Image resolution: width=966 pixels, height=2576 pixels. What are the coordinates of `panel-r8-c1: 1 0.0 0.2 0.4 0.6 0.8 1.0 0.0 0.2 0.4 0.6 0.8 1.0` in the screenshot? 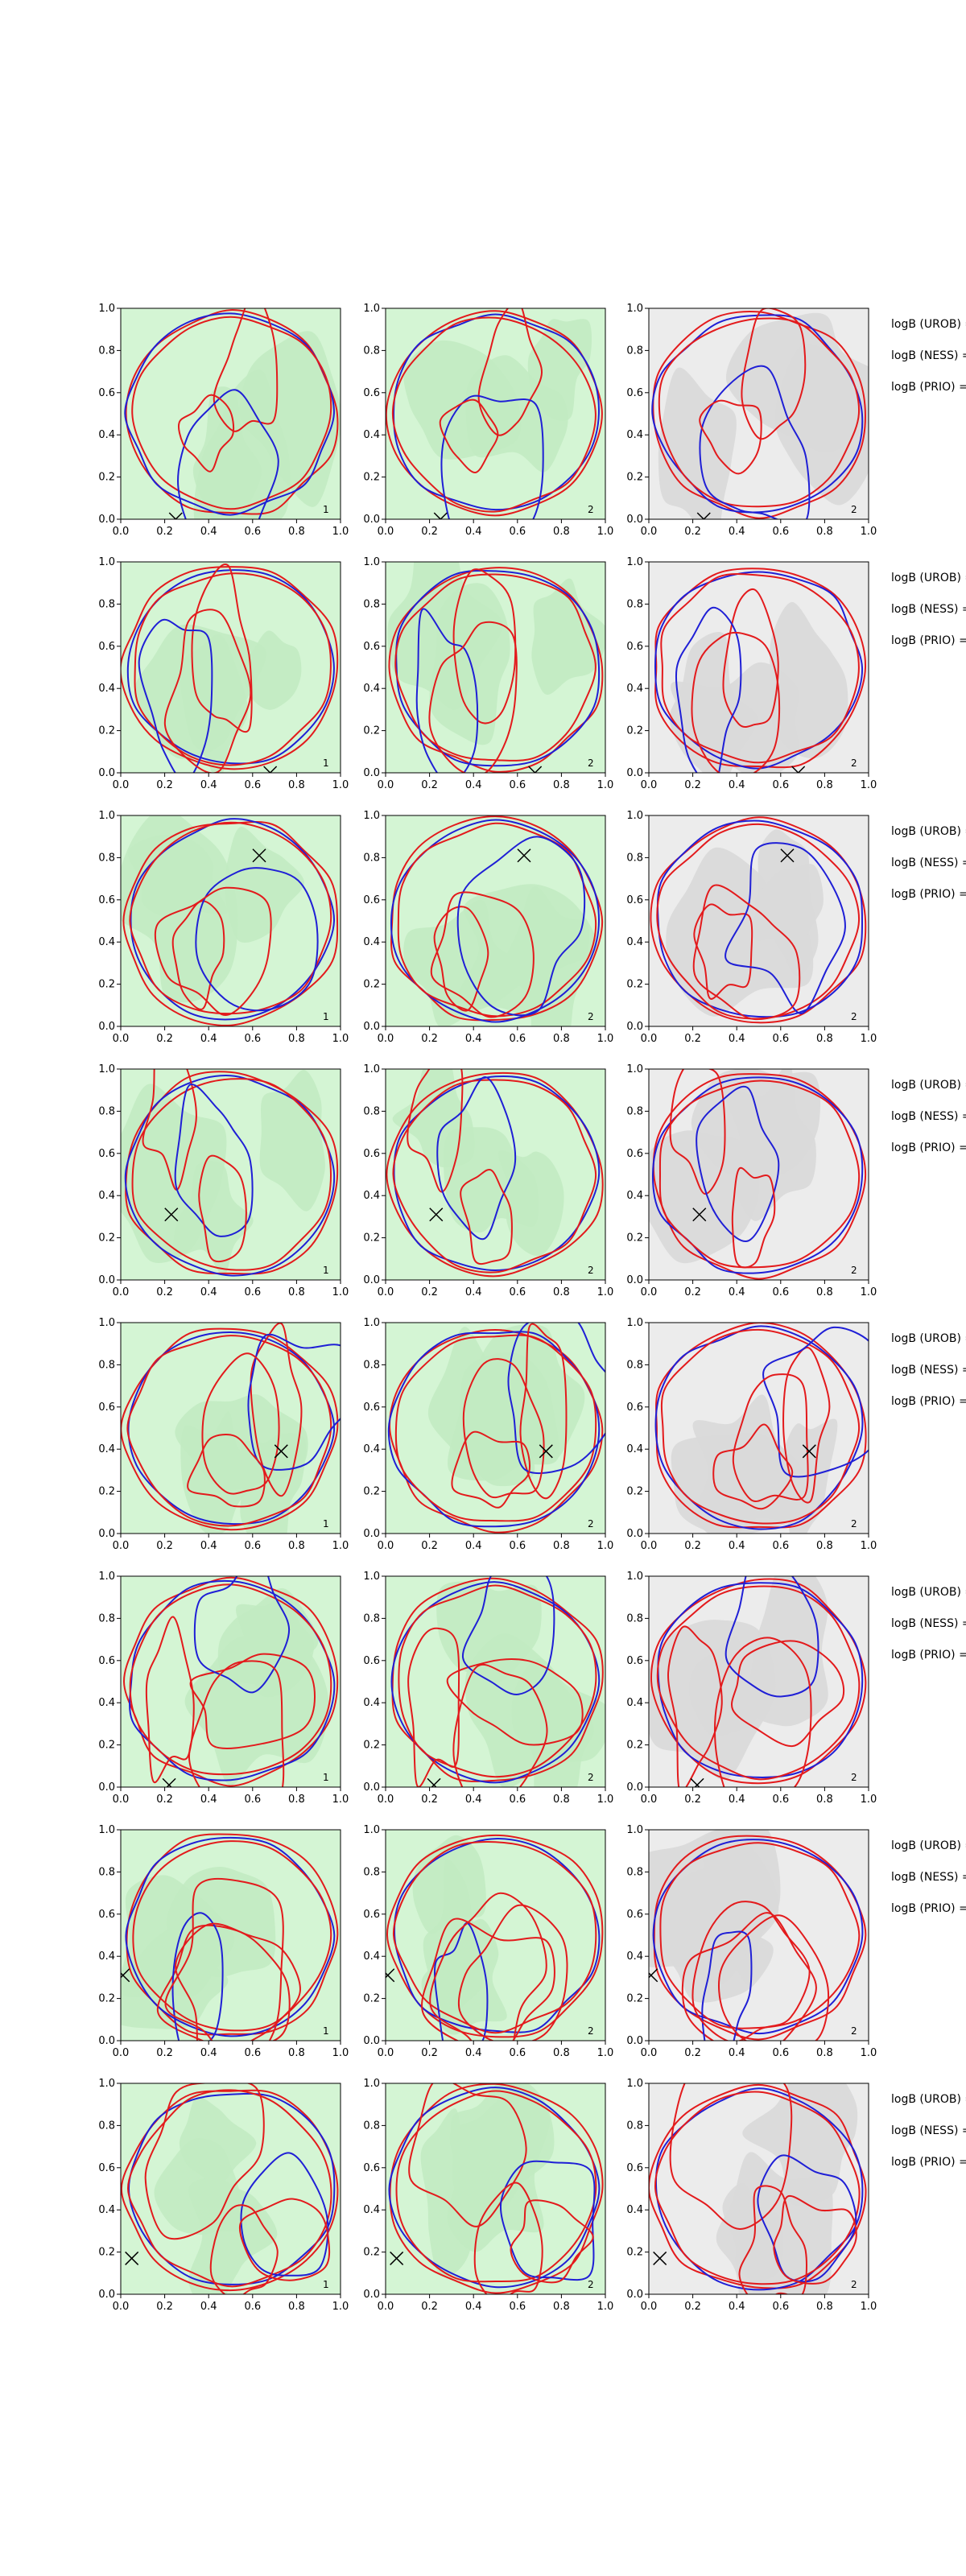 It's located at (223, 2195).